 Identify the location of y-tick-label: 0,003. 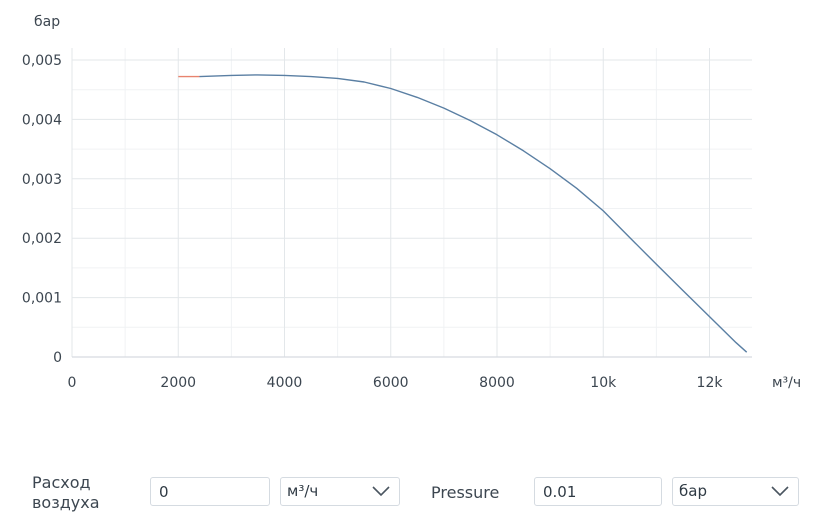
(42, 180).